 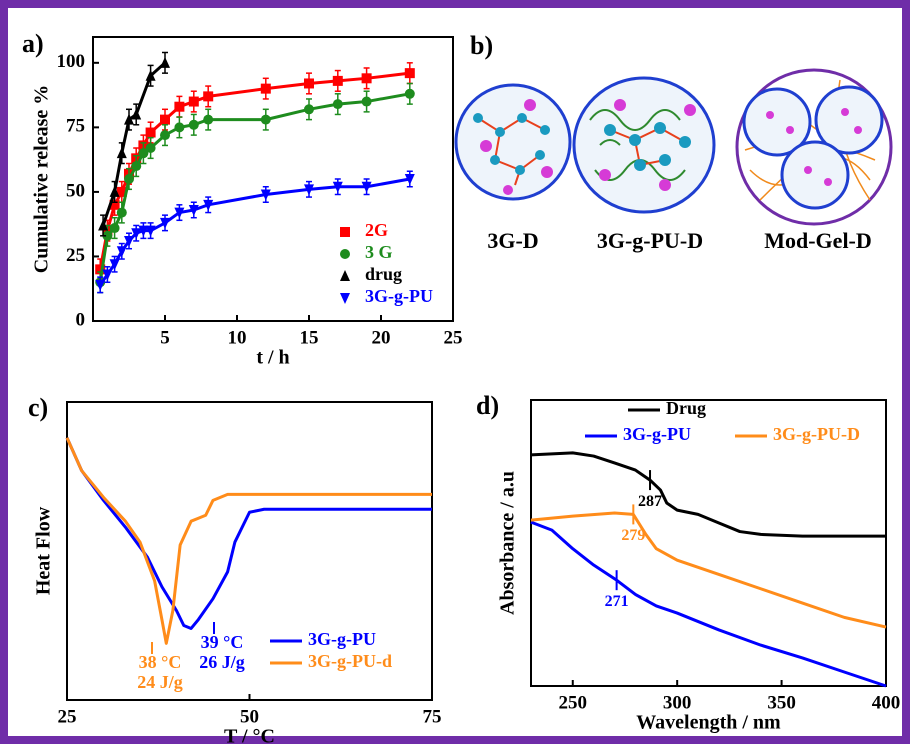 I want to click on x-tick-label: 5, so click(x=165, y=337).